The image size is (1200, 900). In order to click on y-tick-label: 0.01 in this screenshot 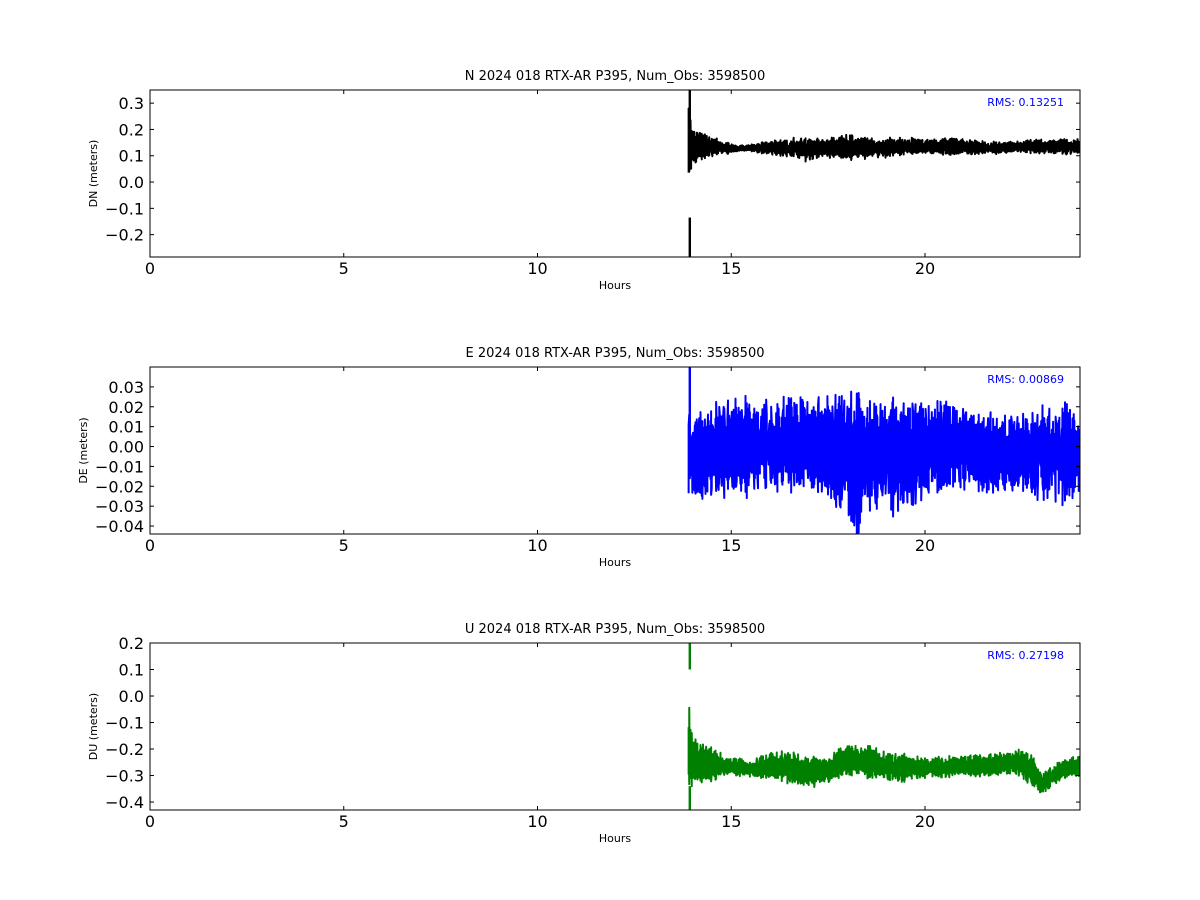, I will do `click(126, 427)`.